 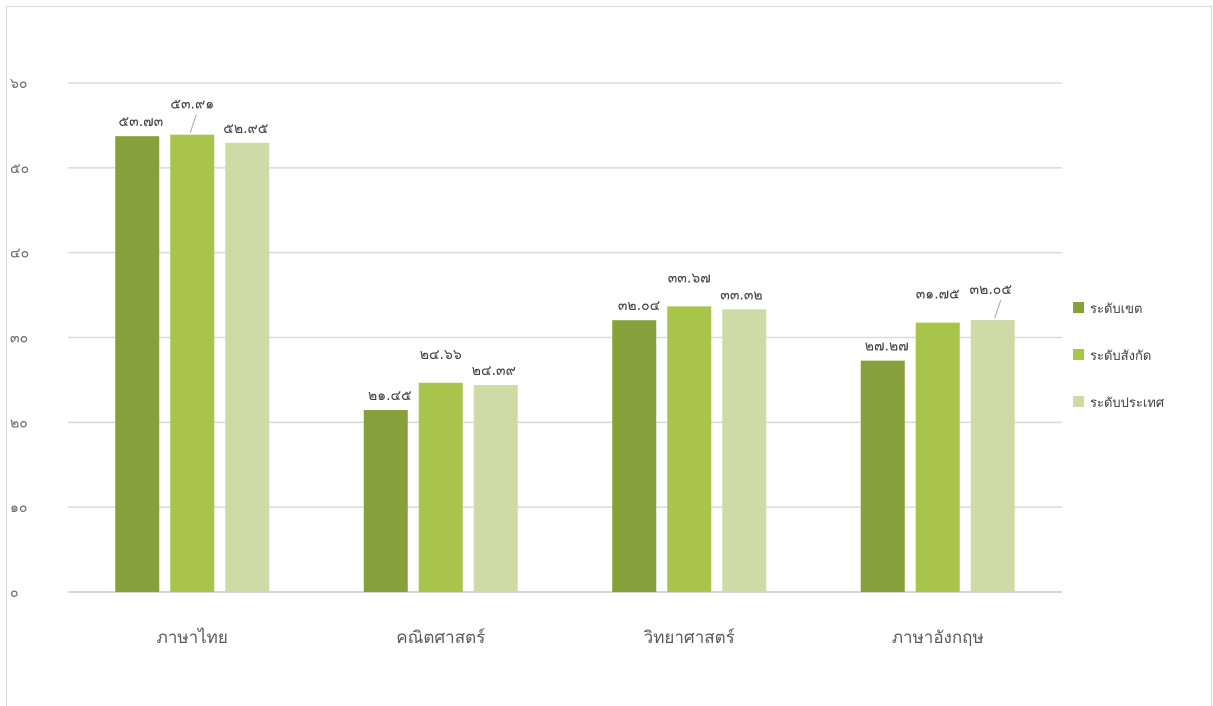 What do you see at coordinates (192, 637) in the screenshot?
I see `x-tick-label: ภาษาไทย` at bounding box center [192, 637].